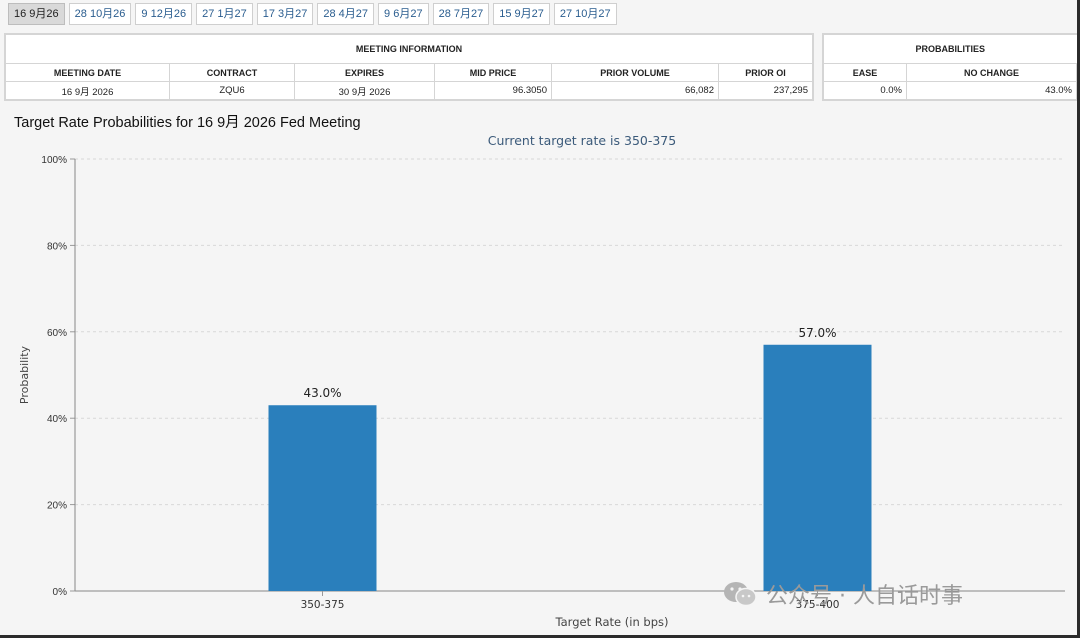 This screenshot has width=1080, height=638. Describe the element at coordinates (323, 605) in the screenshot. I see `x-tick-label: 350-375` at that location.